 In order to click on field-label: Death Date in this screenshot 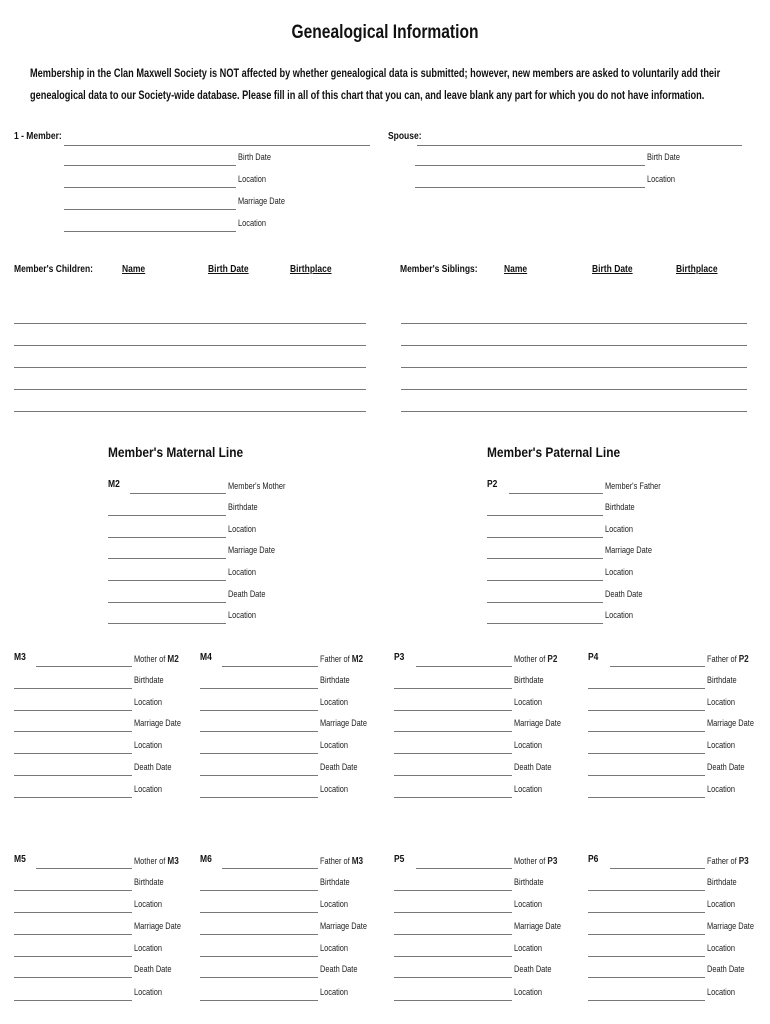, I will do `click(533, 969)`.